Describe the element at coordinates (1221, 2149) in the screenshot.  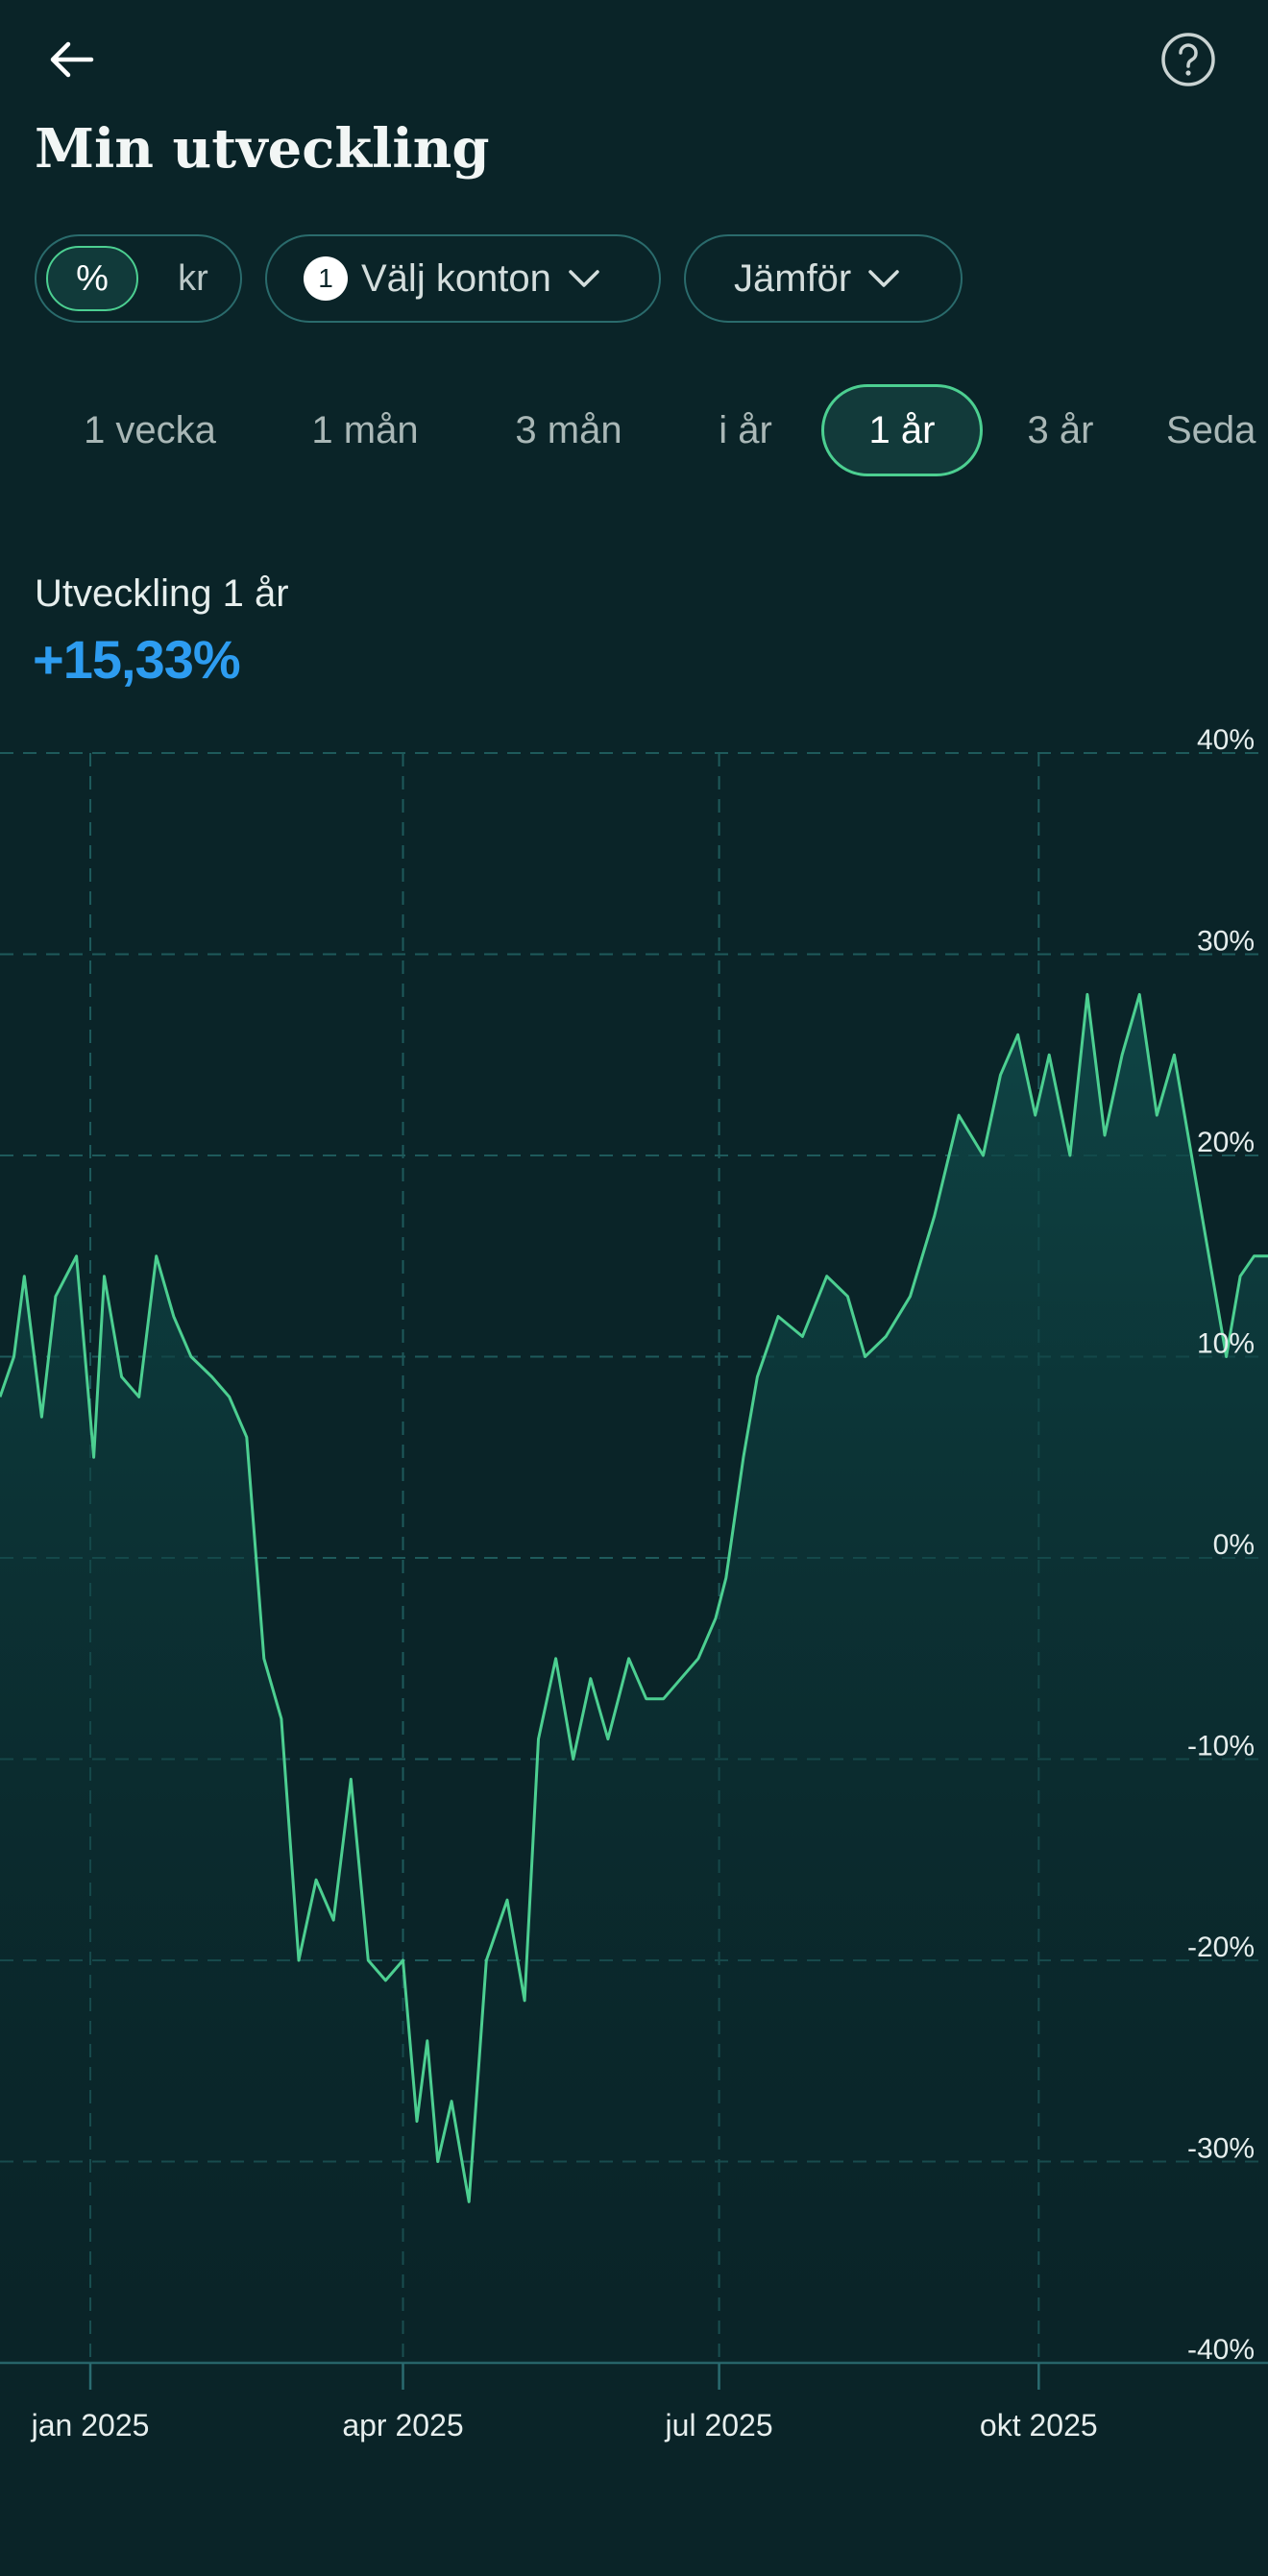
I see `y-tick-label: -30%` at that location.